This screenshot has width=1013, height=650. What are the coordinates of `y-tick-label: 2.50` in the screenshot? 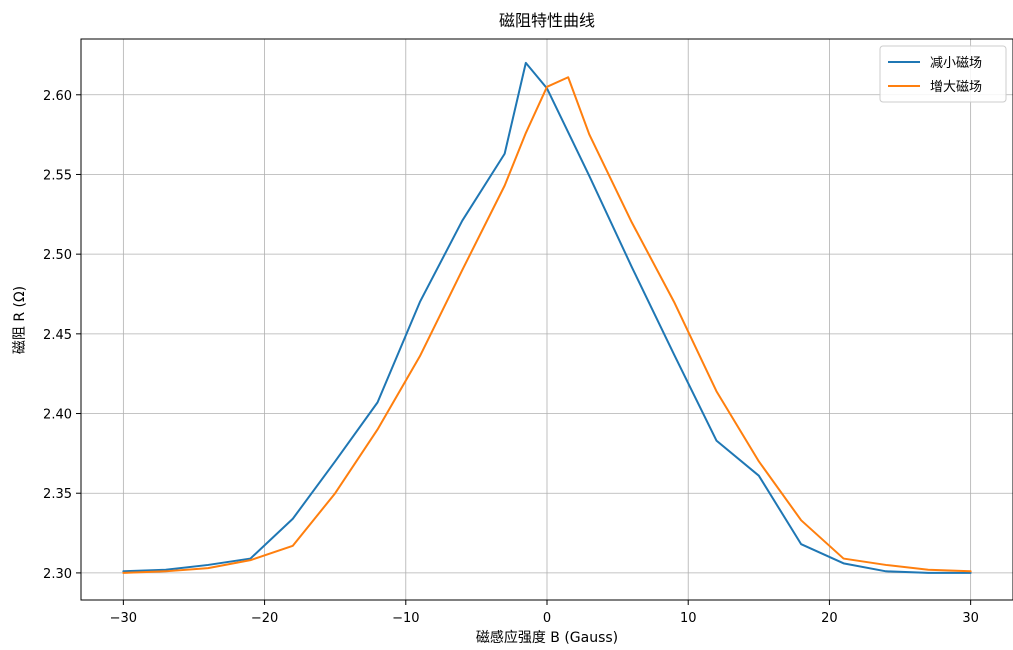 It's located at (57, 255).